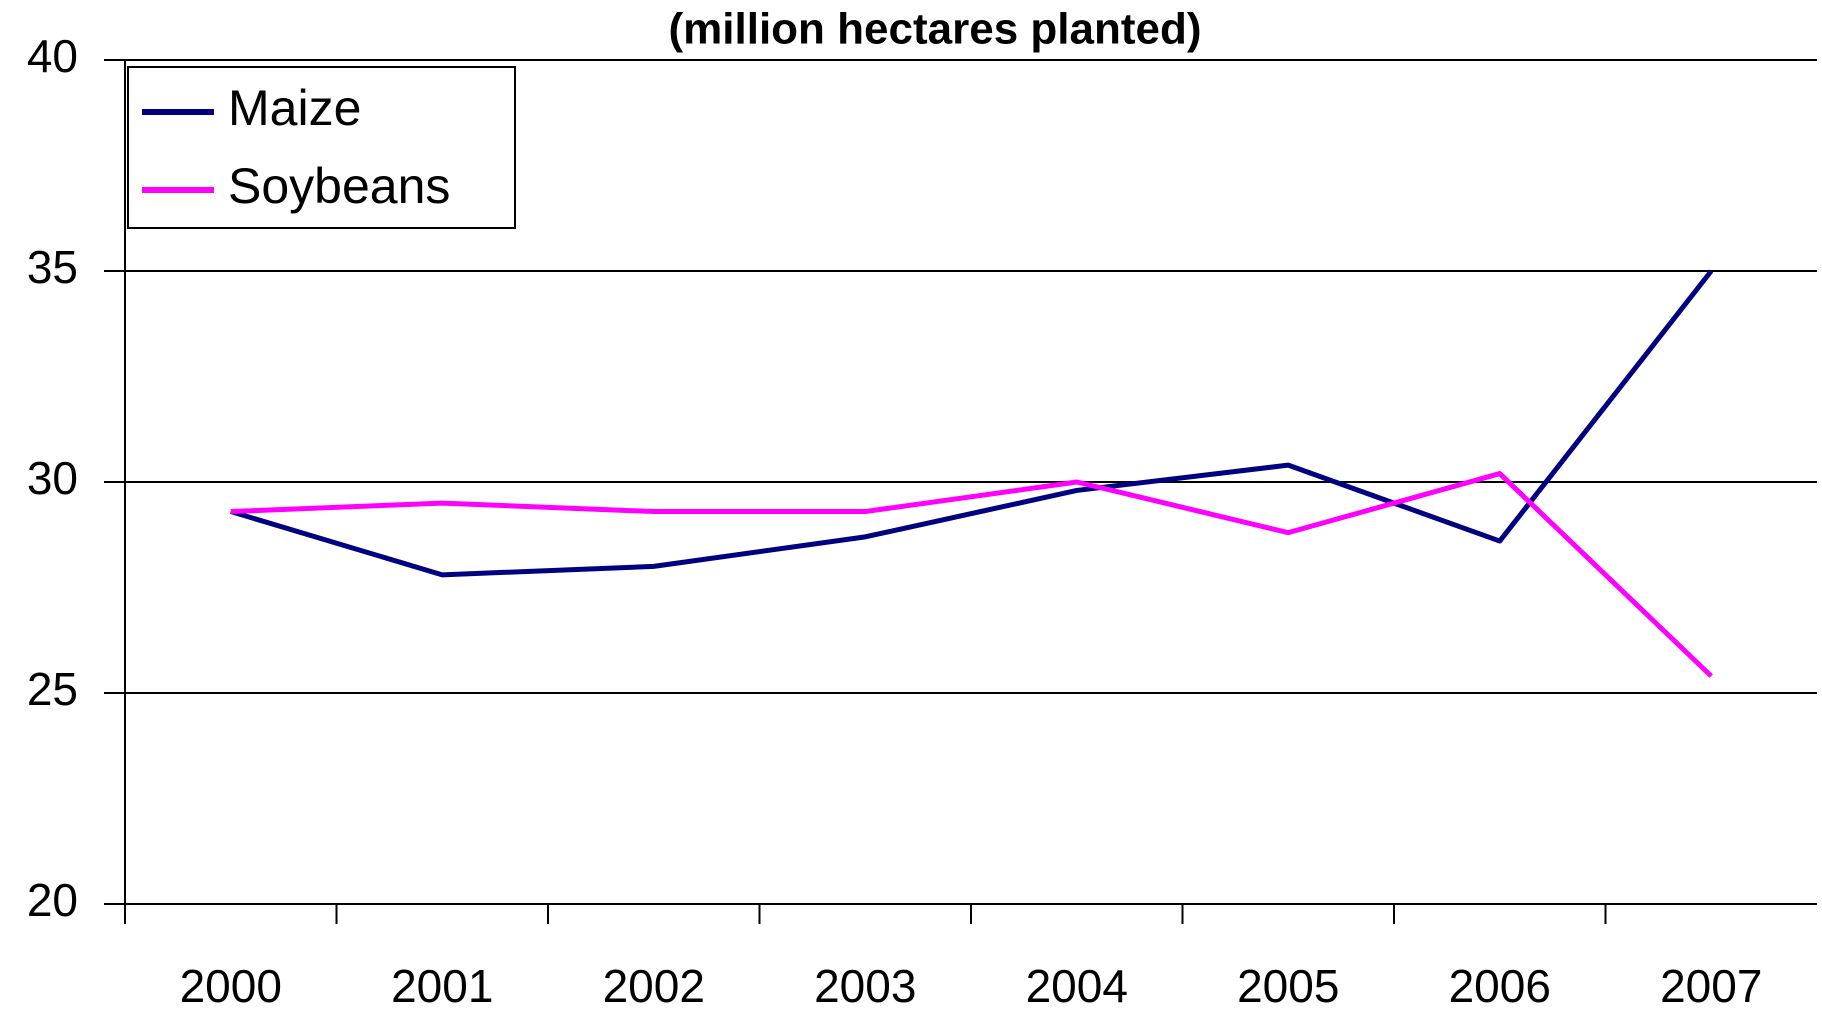 This screenshot has width=1822, height=1014. What do you see at coordinates (654, 986) in the screenshot?
I see `x-tick-label: 2002` at bounding box center [654, 986].